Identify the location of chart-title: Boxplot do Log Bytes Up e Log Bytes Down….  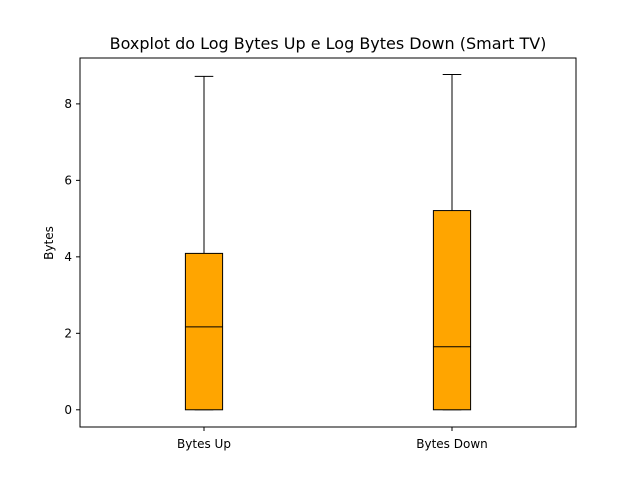
(328, 43).